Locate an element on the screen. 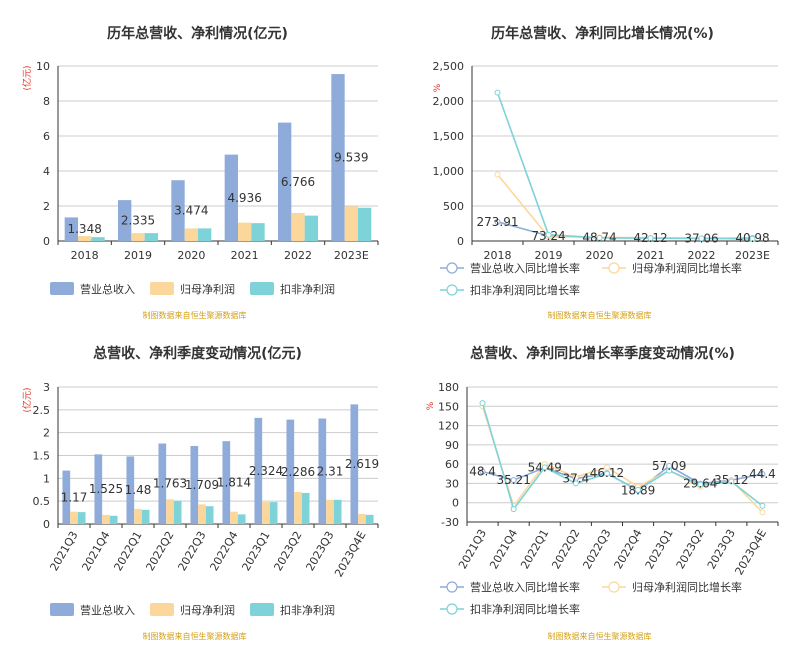 Image resolution: width=811 pixels, height=657 pixels. y-tick-label: 1,500 is located at coordinates (449, 136).